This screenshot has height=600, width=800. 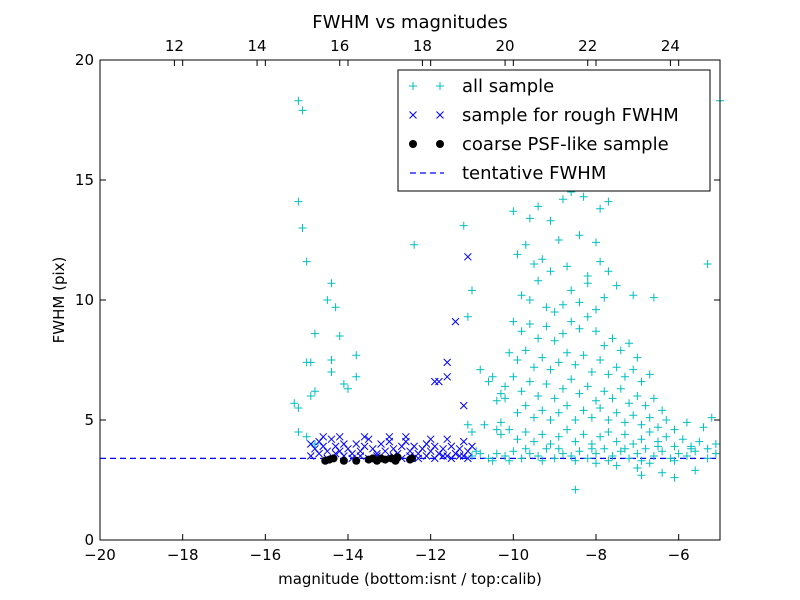 What do you see at coordinates (539, 144) in the screenshot?
I see `legend-item: coarse PSF-like sample` at bounding box center [539, 144].